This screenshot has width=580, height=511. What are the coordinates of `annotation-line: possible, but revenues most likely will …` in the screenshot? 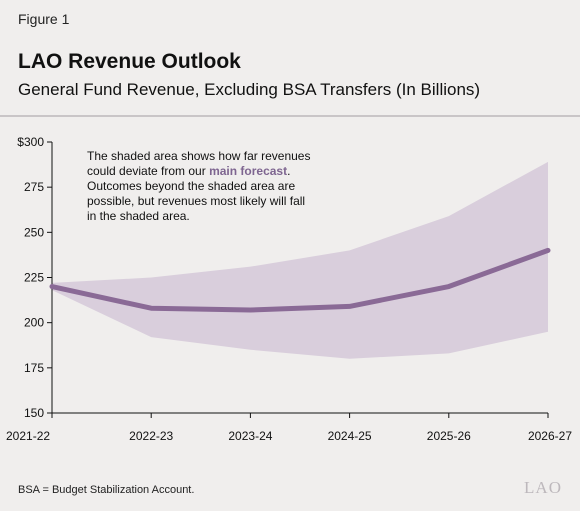 It's located at (196, 201).